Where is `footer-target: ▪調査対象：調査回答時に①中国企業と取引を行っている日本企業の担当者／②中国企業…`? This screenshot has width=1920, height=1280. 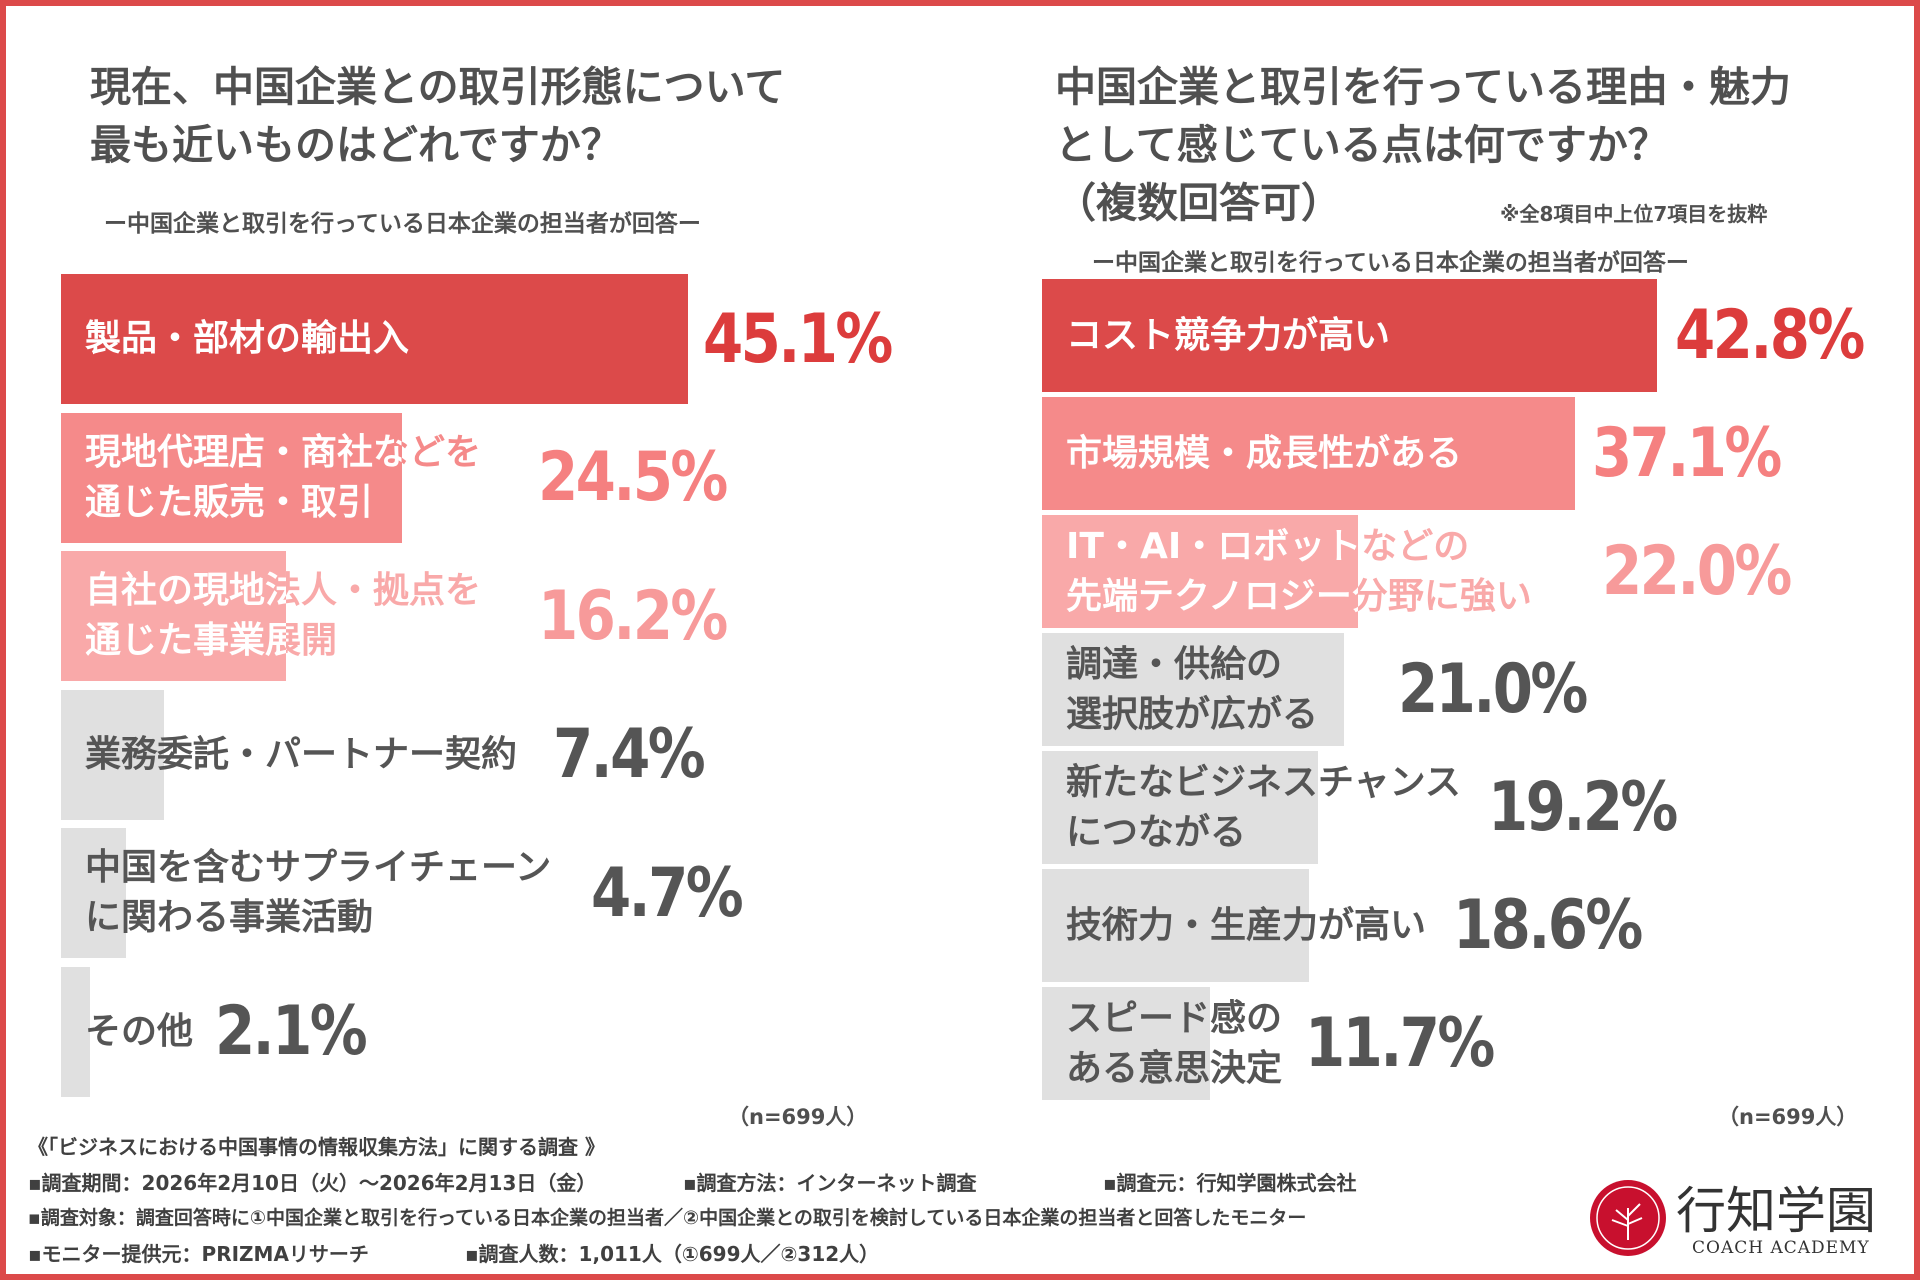 footer-target: ▪調査対象：調査回答時に①中国企業と取引を行っている日本企業の担当者／②中国企業… is located at coordinates (667, 1218).